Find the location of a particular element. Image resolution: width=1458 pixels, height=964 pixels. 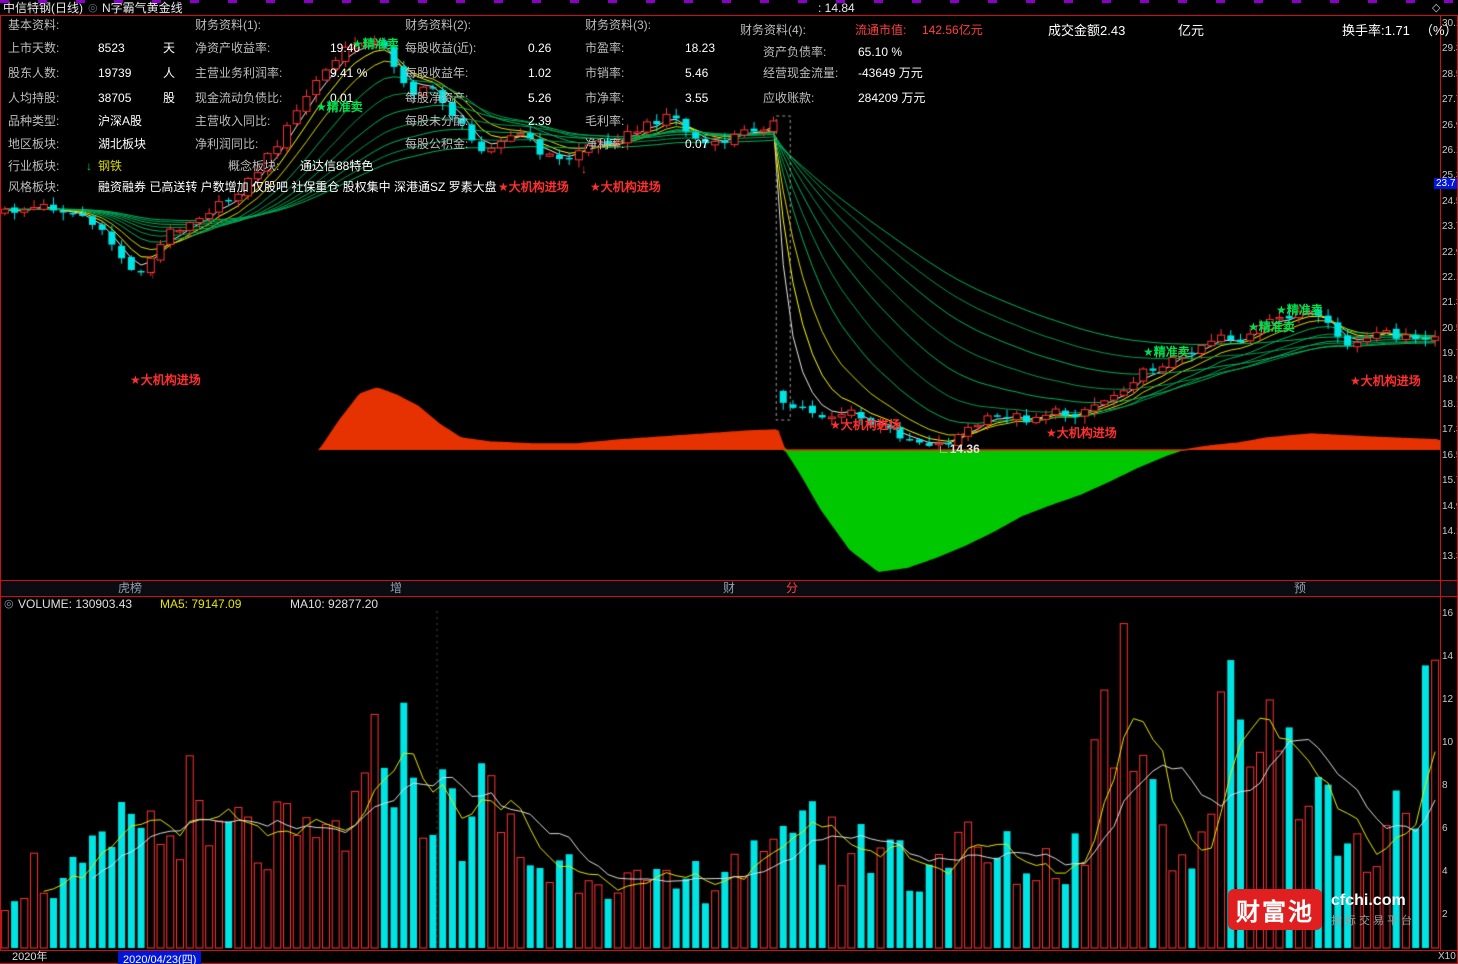

price-axis-label: 30.1 is located at coordinates (1449, 23).